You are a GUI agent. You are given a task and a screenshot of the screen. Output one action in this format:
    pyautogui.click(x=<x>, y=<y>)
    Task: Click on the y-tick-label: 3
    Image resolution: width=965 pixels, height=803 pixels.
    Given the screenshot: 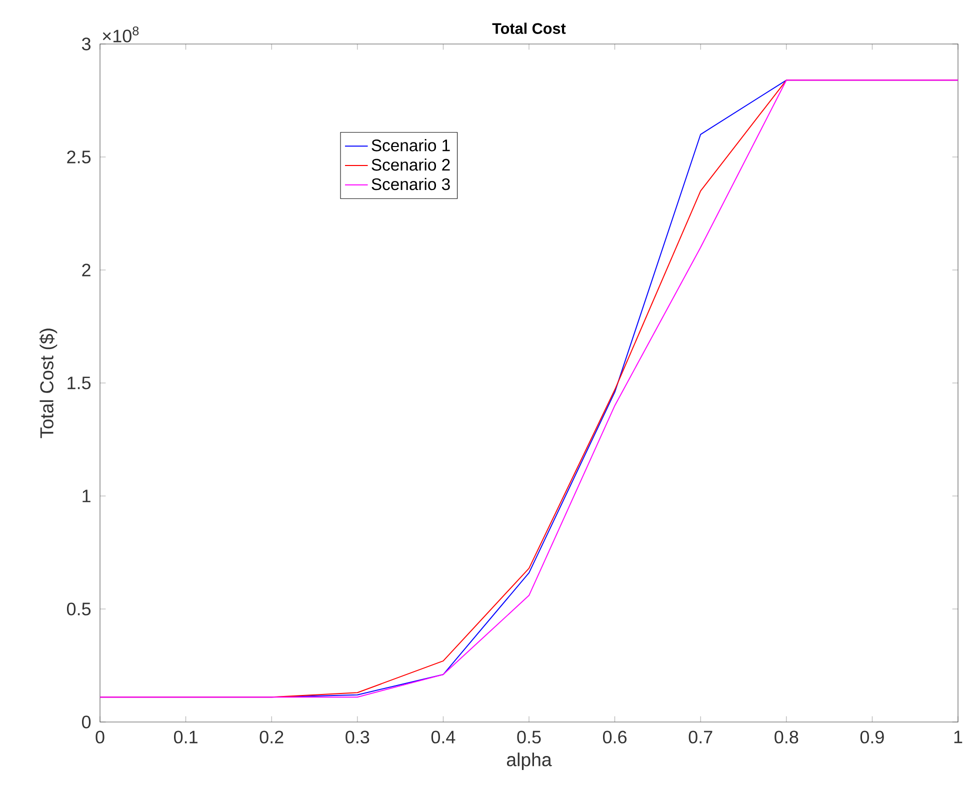 What is the action you would take?
    pyautogui.click(x=86, y=44)
    